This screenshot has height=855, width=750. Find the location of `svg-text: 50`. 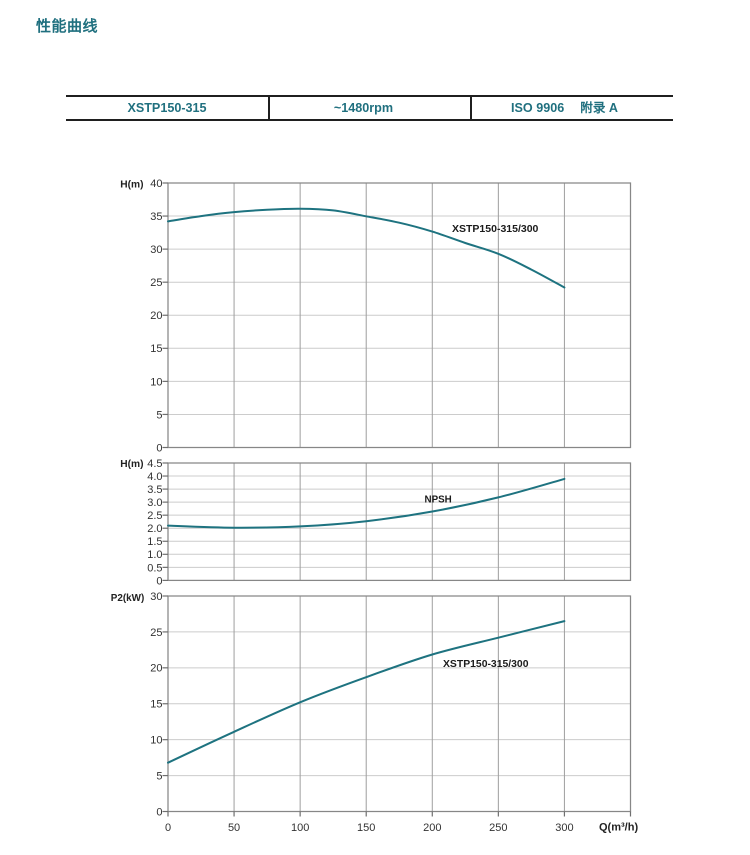

svg-text: 50 is located at coordinates (234, 828).